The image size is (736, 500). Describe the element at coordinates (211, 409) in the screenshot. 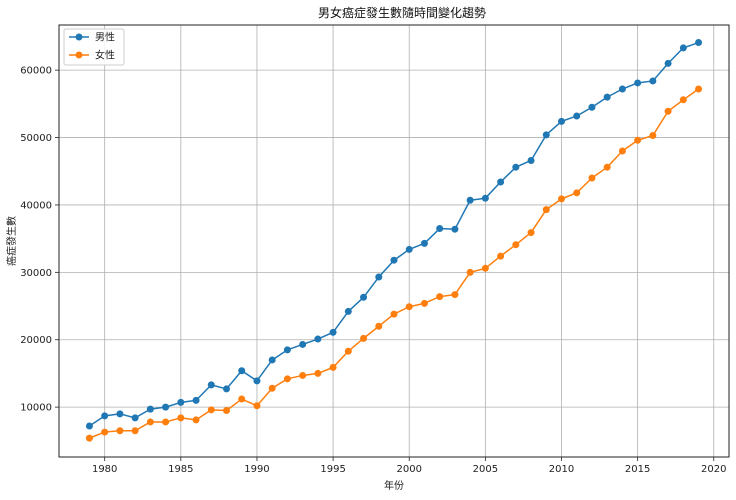

I see `data-point-女性-1987` at that location.